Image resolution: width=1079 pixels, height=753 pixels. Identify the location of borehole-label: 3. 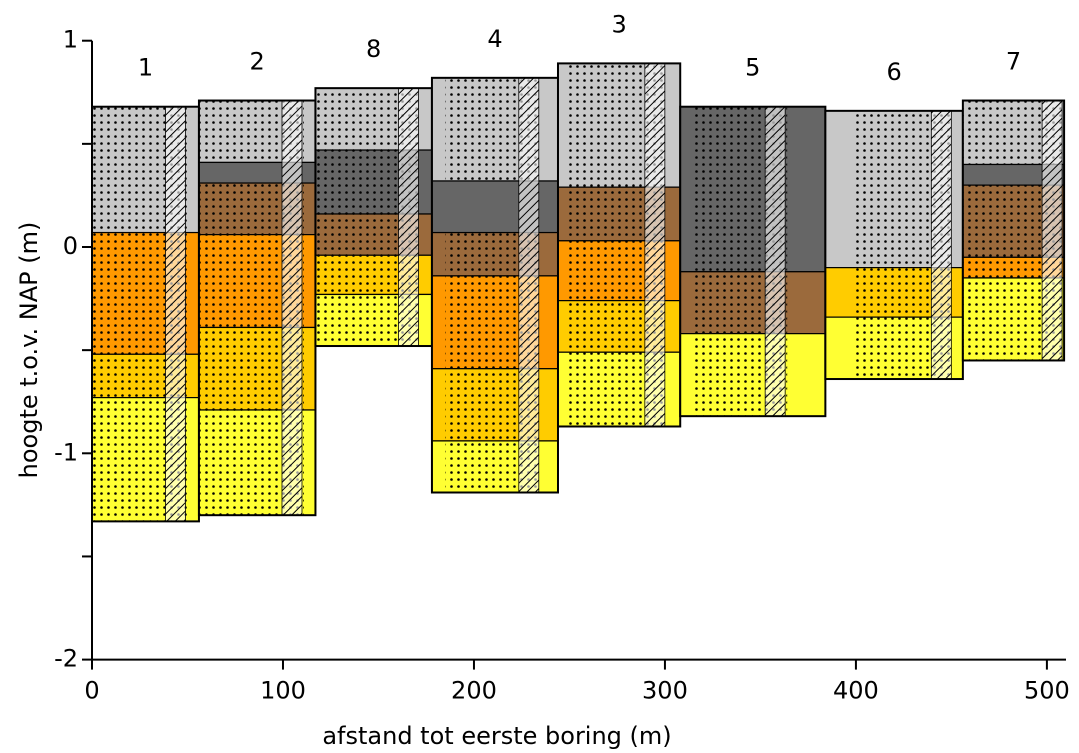
(618, 24).